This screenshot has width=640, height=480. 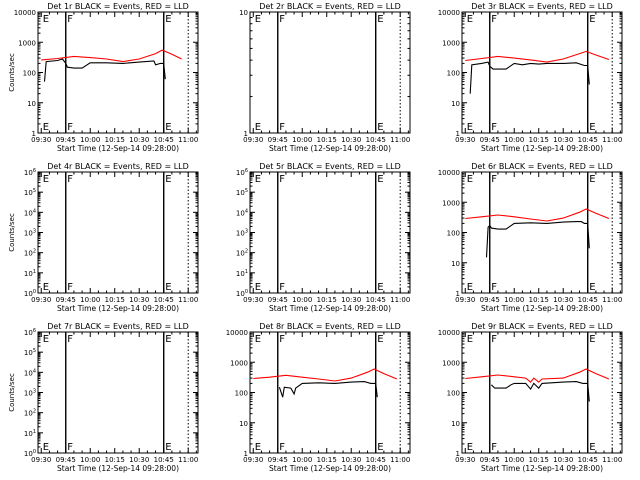 What do you see at coordinates (34, 452) in the screenshot?
I see `y-tick-exponent: 0` at bounding box center [34, 452].